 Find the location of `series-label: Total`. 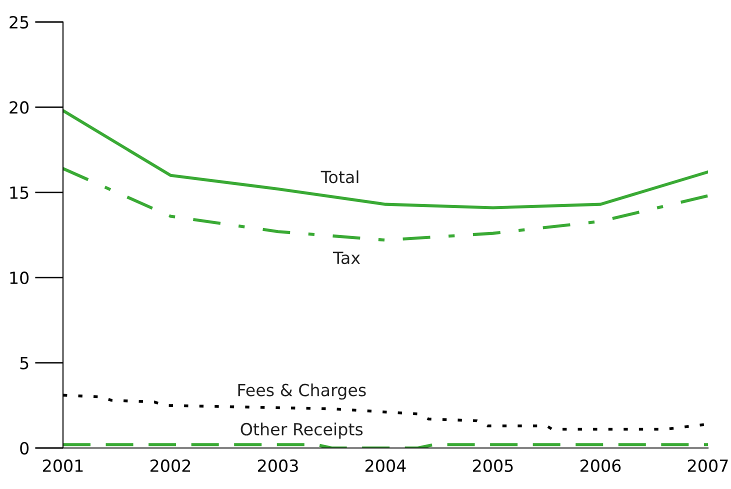

series-label: Total is located at coordinates (339, 177).